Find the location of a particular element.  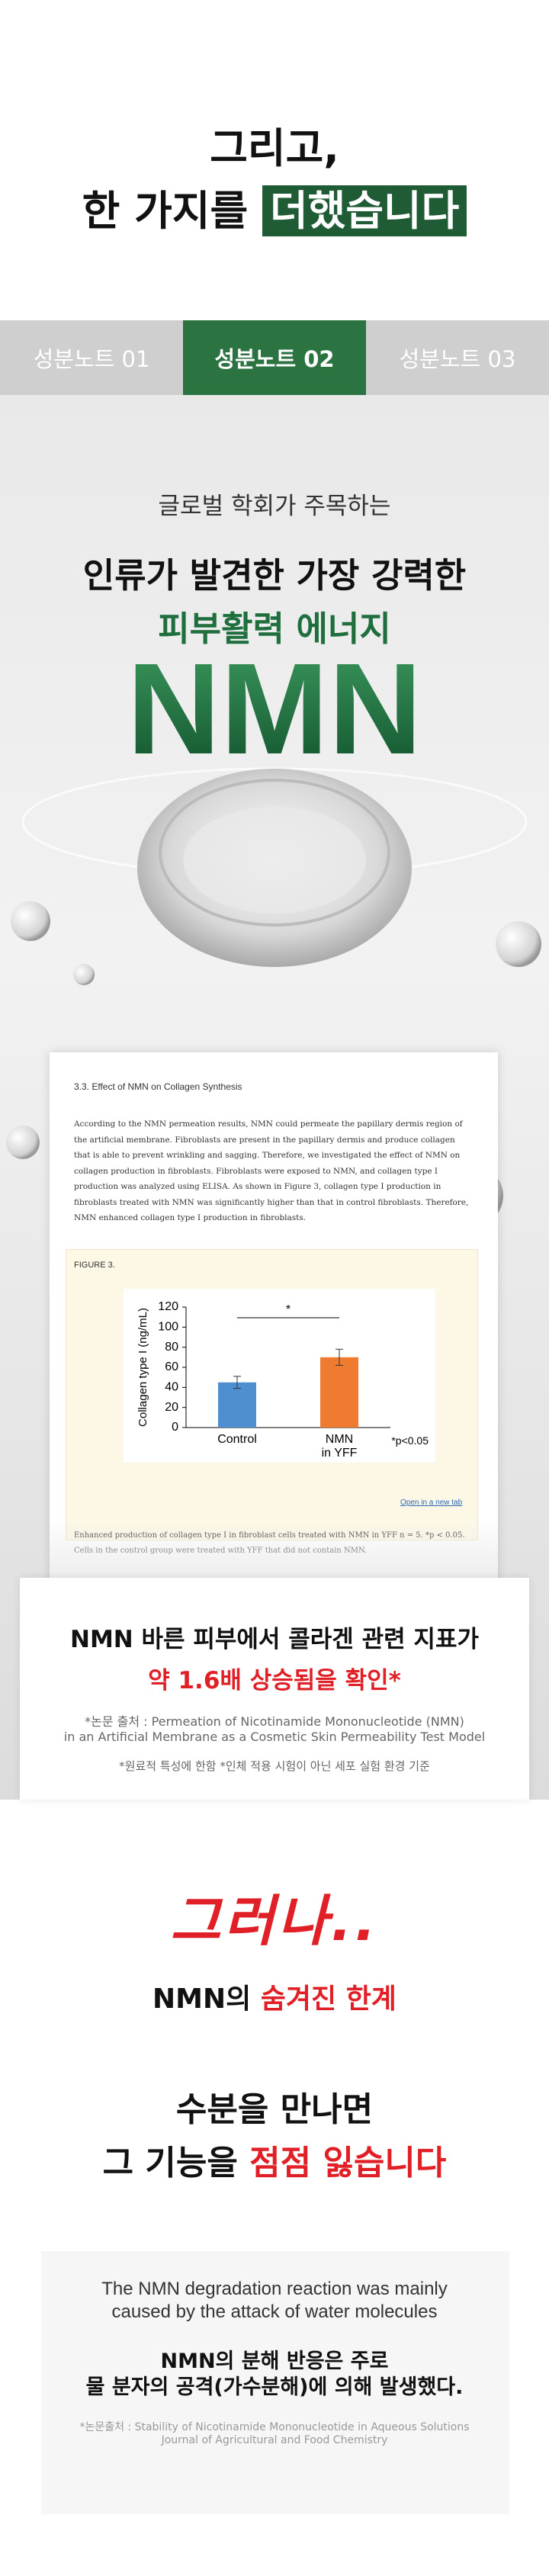

figure-label: FIGURE 3. is located at coordinates (94, 1265).